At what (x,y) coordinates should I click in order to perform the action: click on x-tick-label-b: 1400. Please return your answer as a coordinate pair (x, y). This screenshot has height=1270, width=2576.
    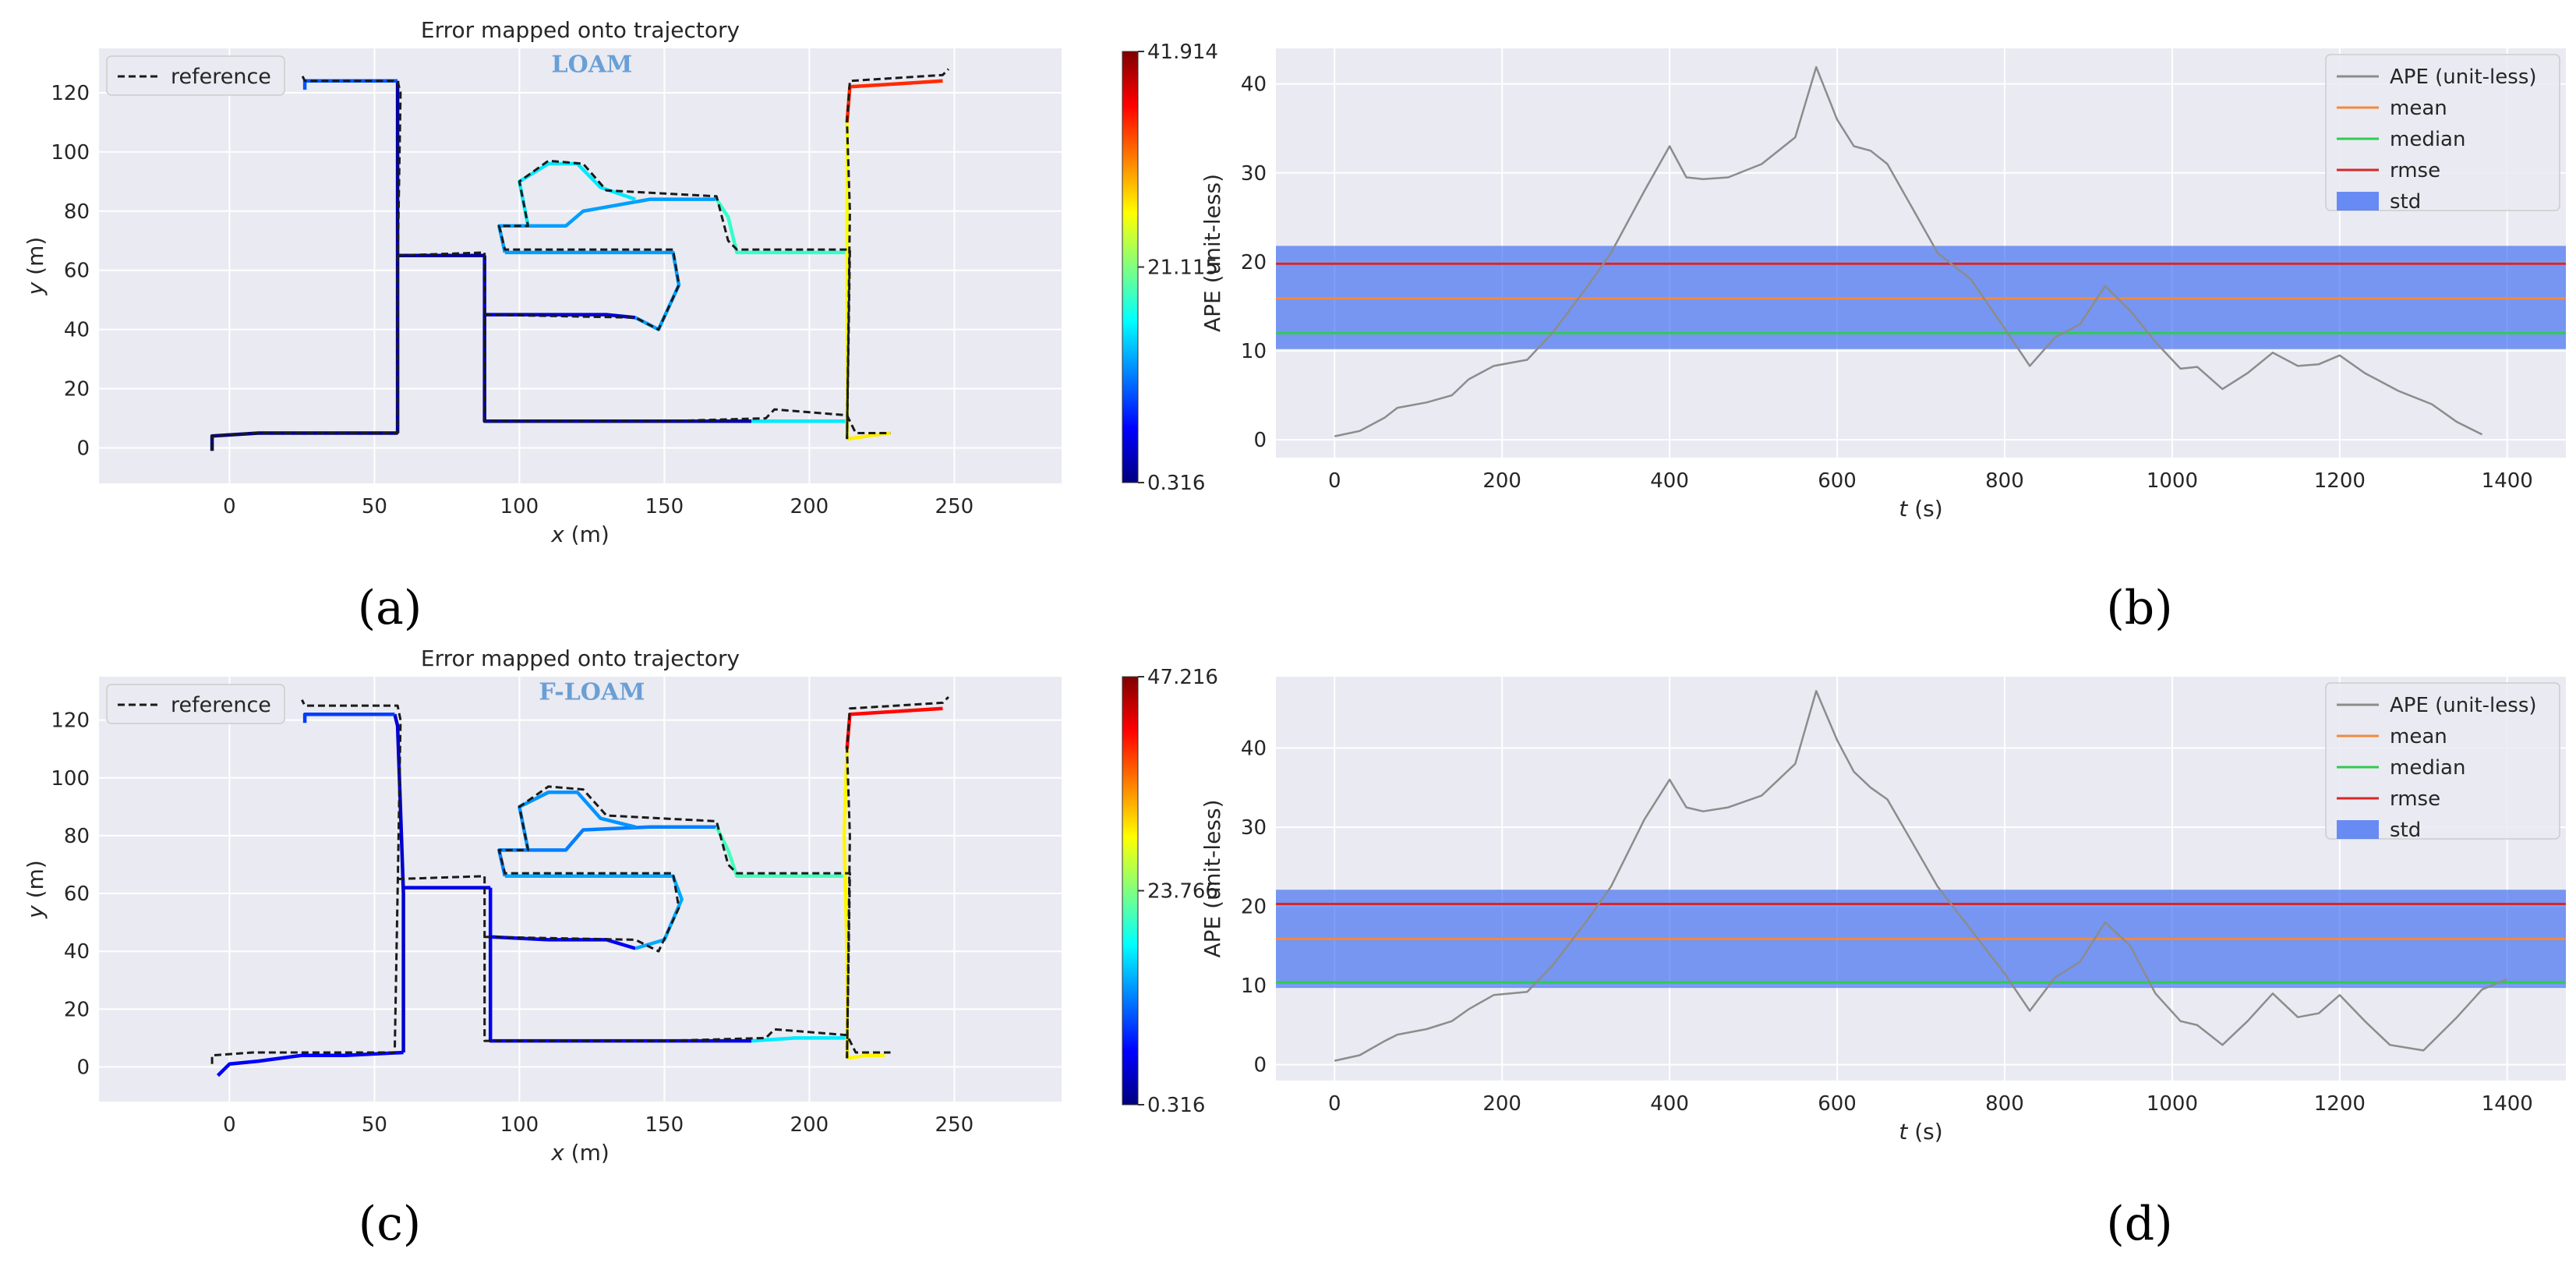
    Looking at the image, I should click on (2507, 481).